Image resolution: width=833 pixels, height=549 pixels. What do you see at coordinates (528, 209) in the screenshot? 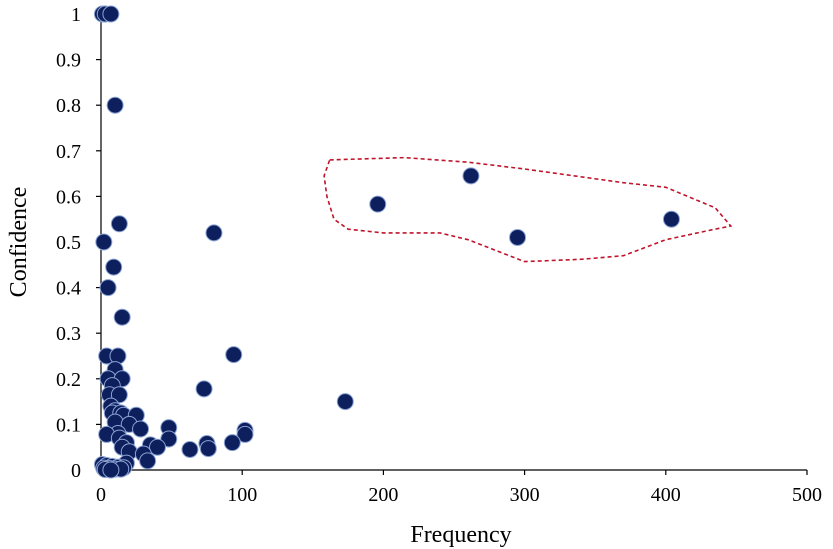
I see `highlight-region` at bounding box center [528, 209].